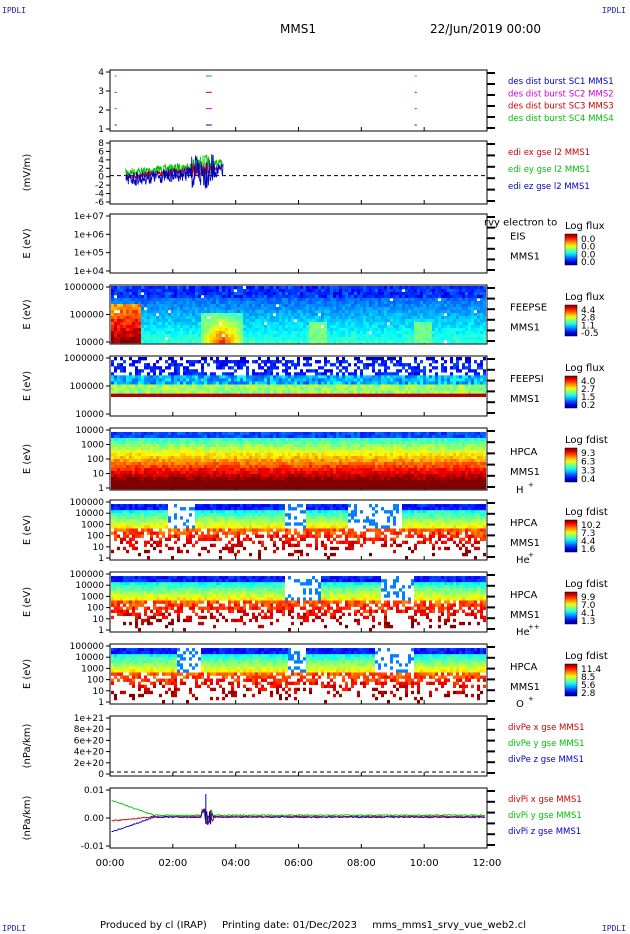 The image size is (630, 934). I want to click on legend-entry: edi ez gse l2 MMS1, so click(549, 187).